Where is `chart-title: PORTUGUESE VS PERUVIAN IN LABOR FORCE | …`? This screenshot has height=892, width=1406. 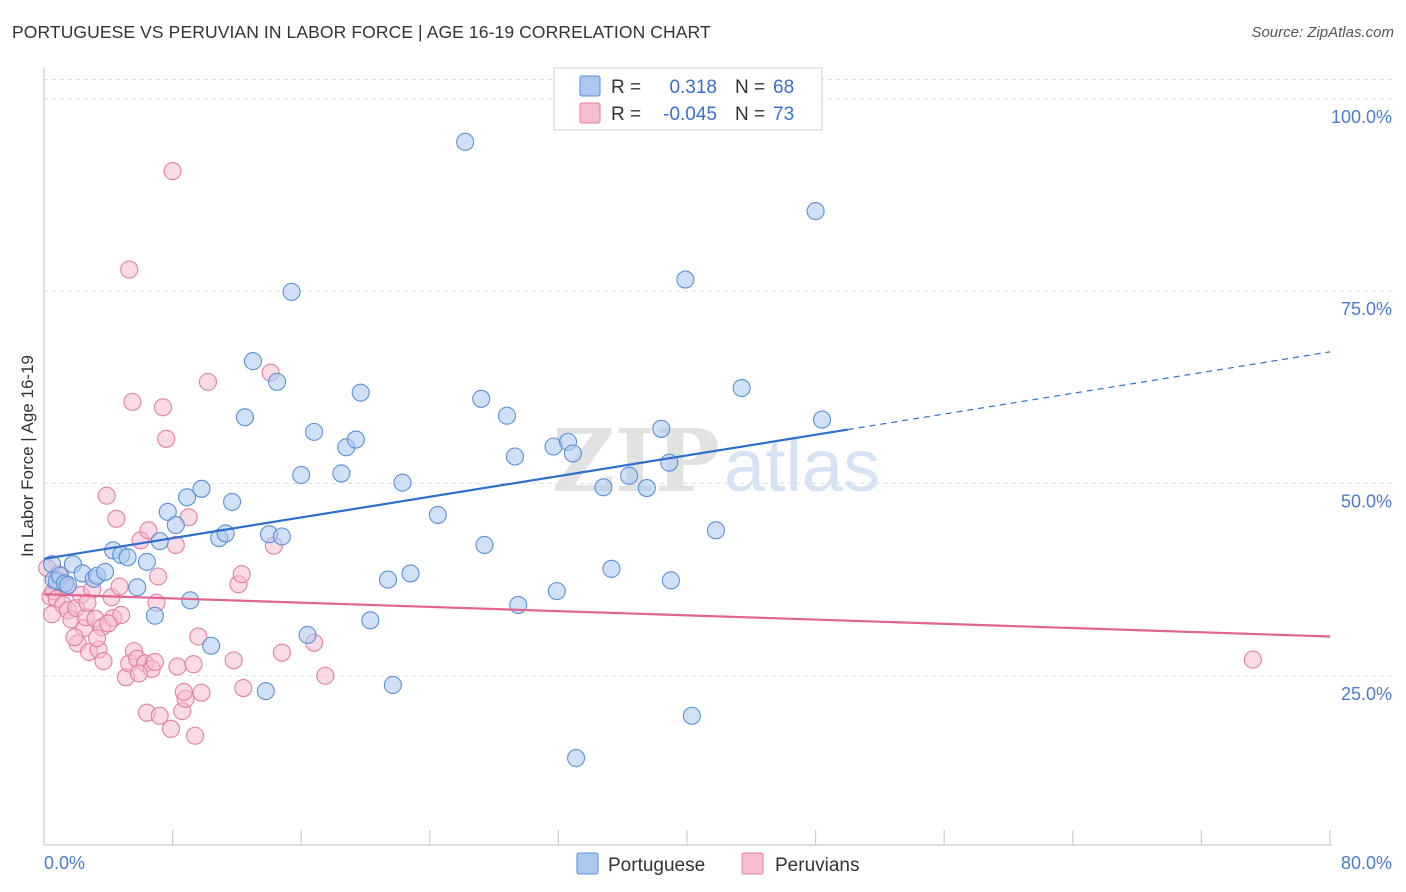 chart-title: PORTUGUESE VS PERUVIAN IN LABOR FORCE | … is located at coordinates (361, 32).